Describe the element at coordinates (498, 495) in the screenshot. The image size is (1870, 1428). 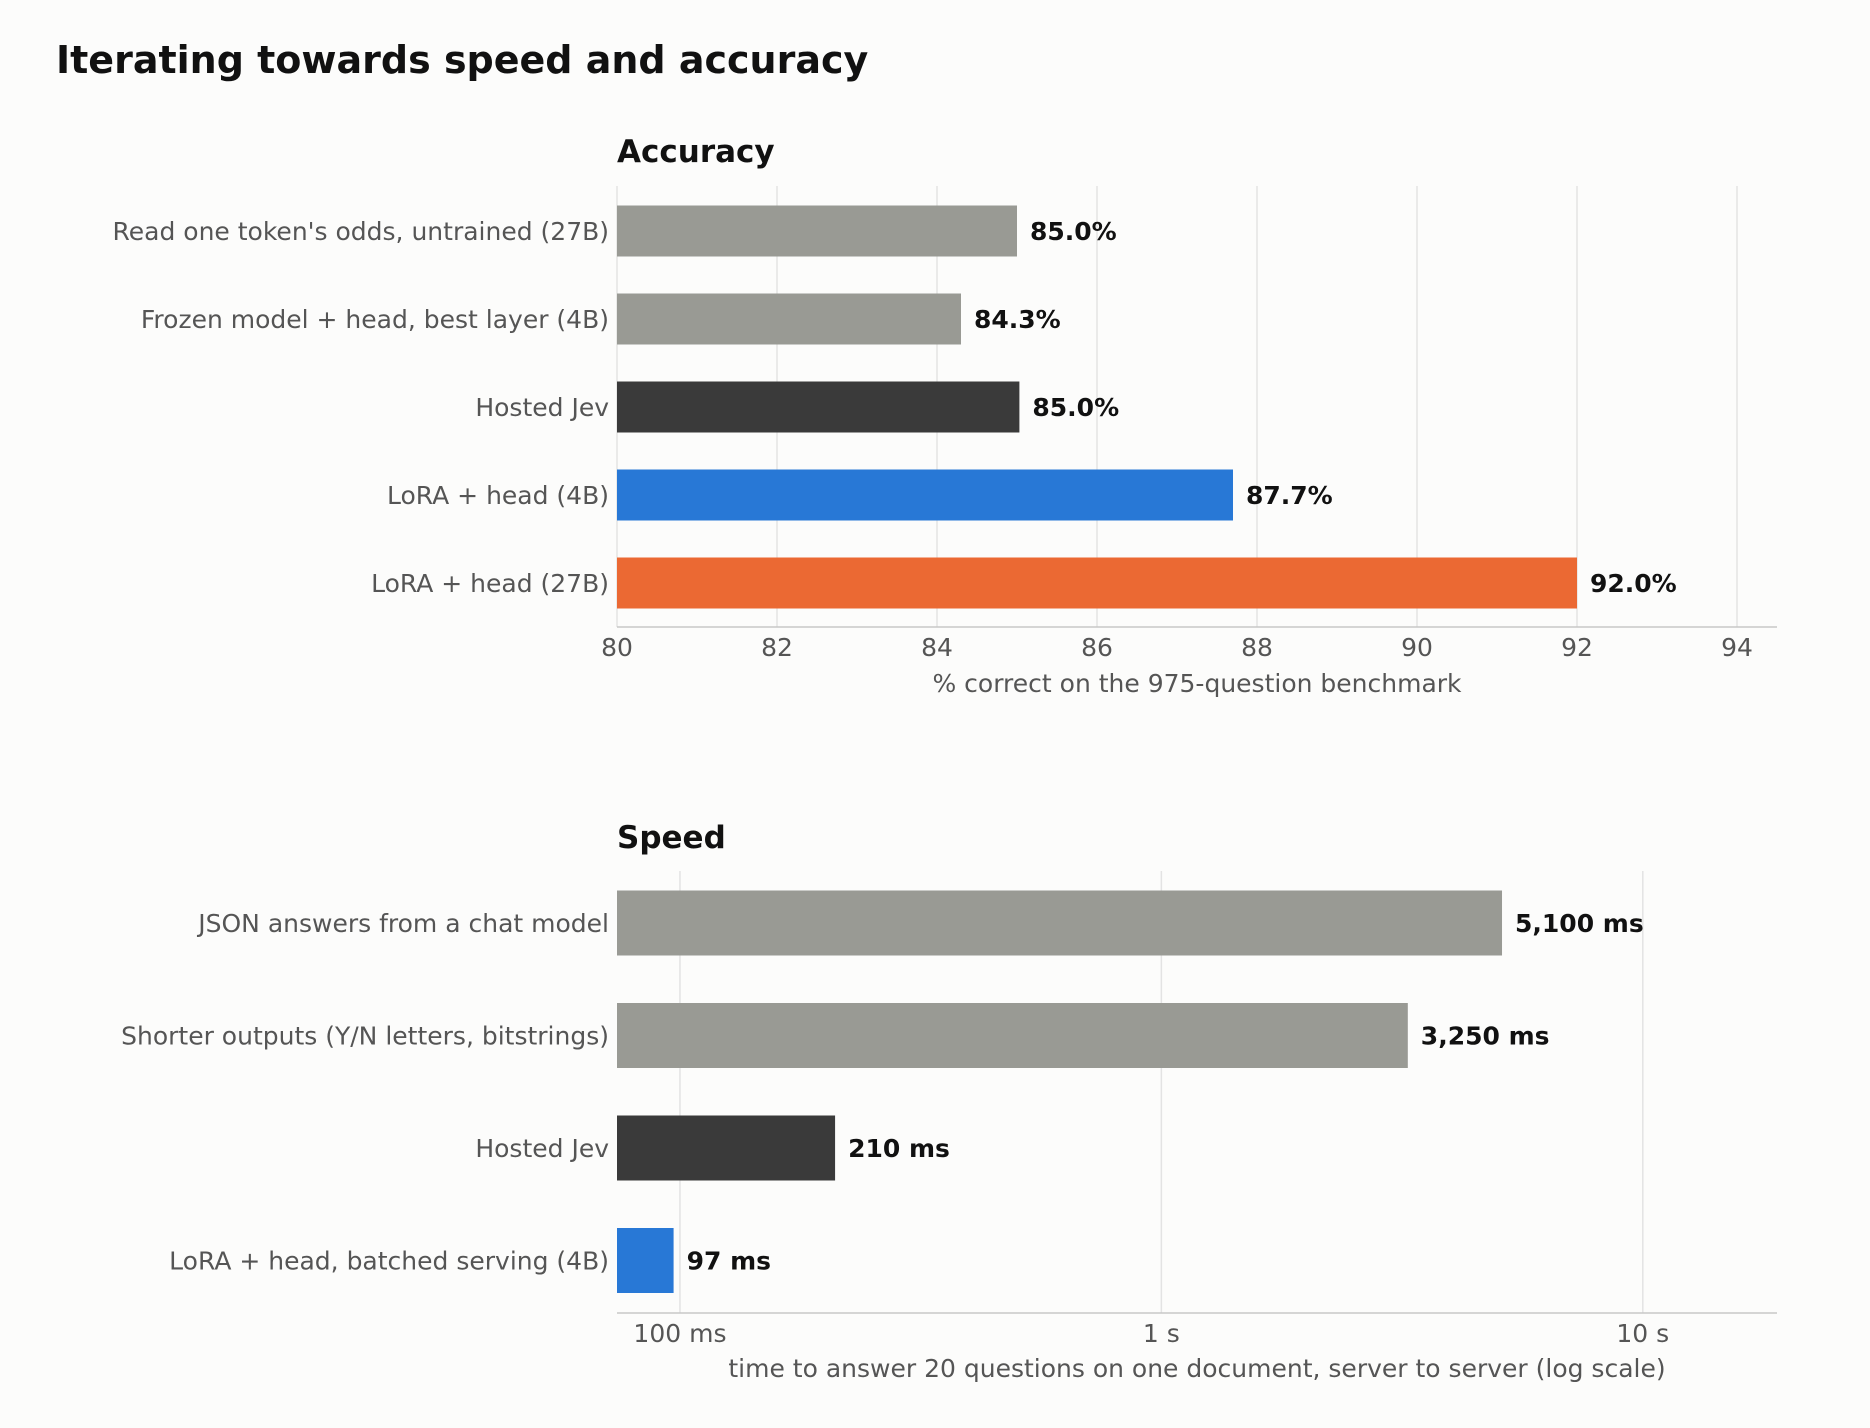
I see `accuracy-category-label: LoRA + head (4B)` at that location.